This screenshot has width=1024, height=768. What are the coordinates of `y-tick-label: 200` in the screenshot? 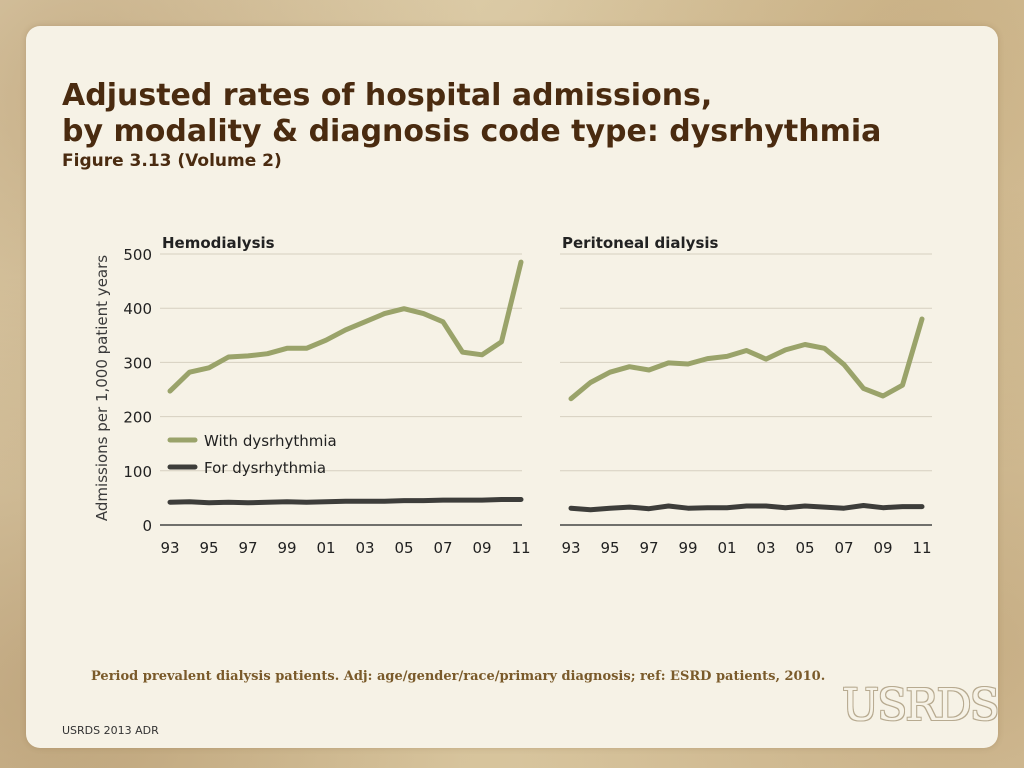 It's located at (137, 418).